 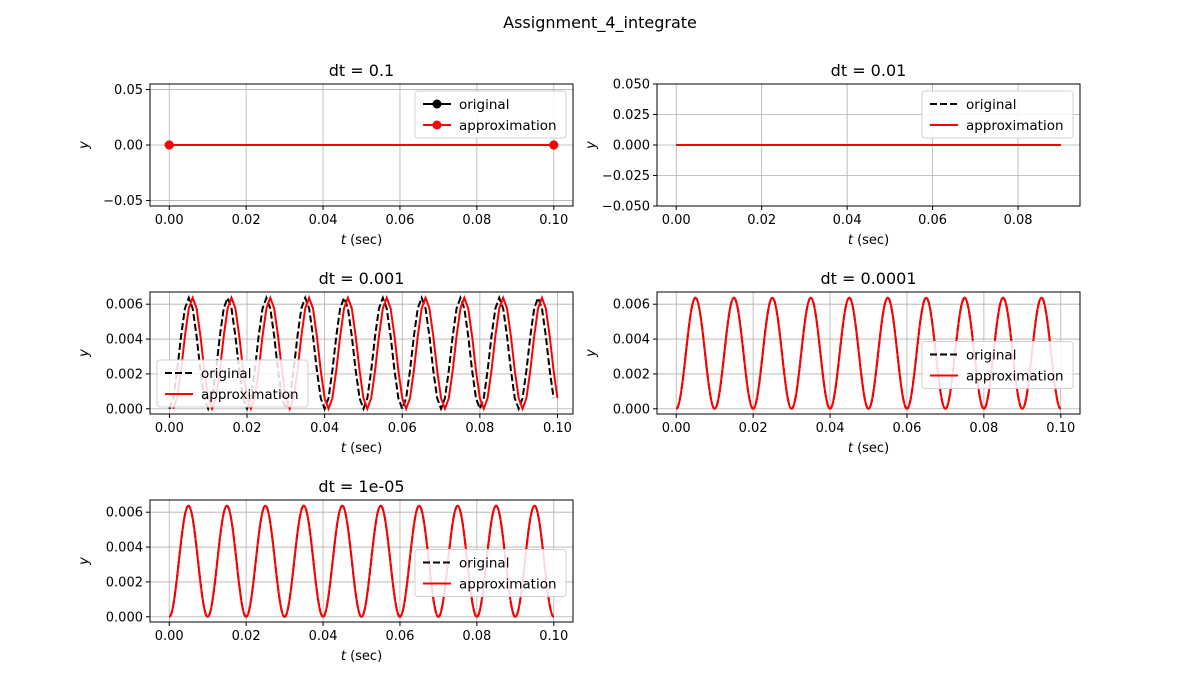 I want to click on y-tick-label: −0.025, so click(x=626, y=176).